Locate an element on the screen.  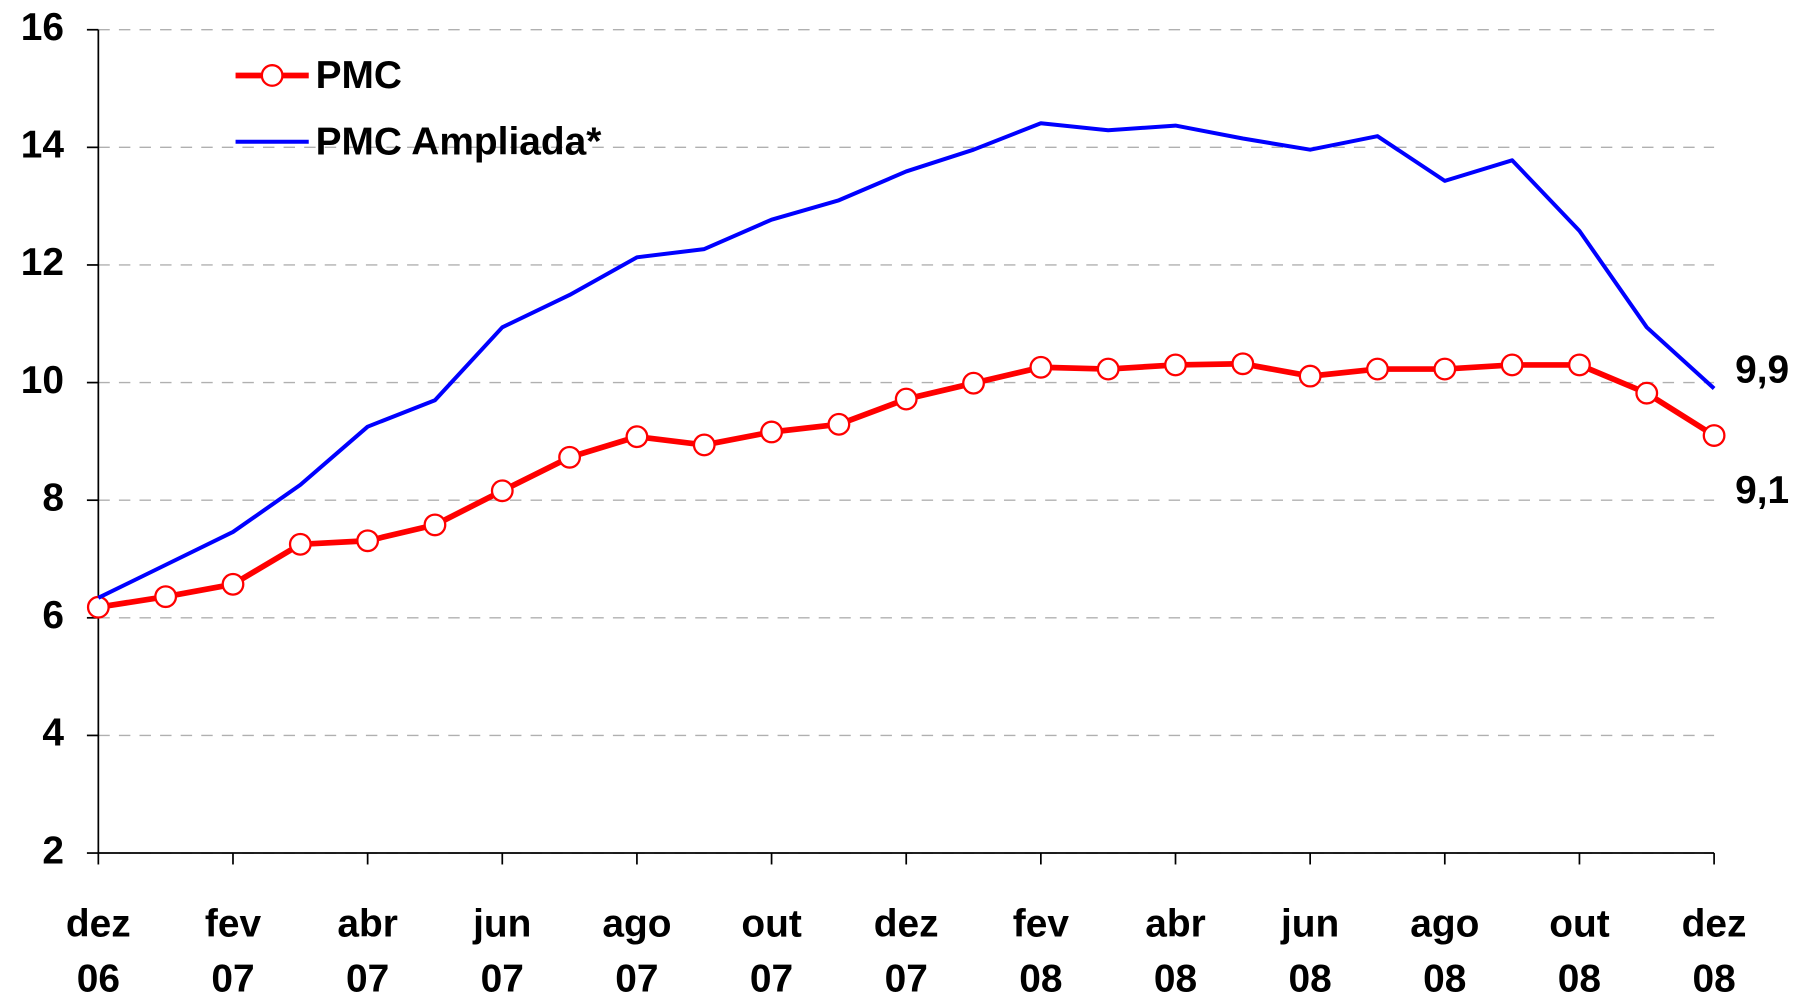
x-tick-label: jun 07 is located at coordinates (502, 951).